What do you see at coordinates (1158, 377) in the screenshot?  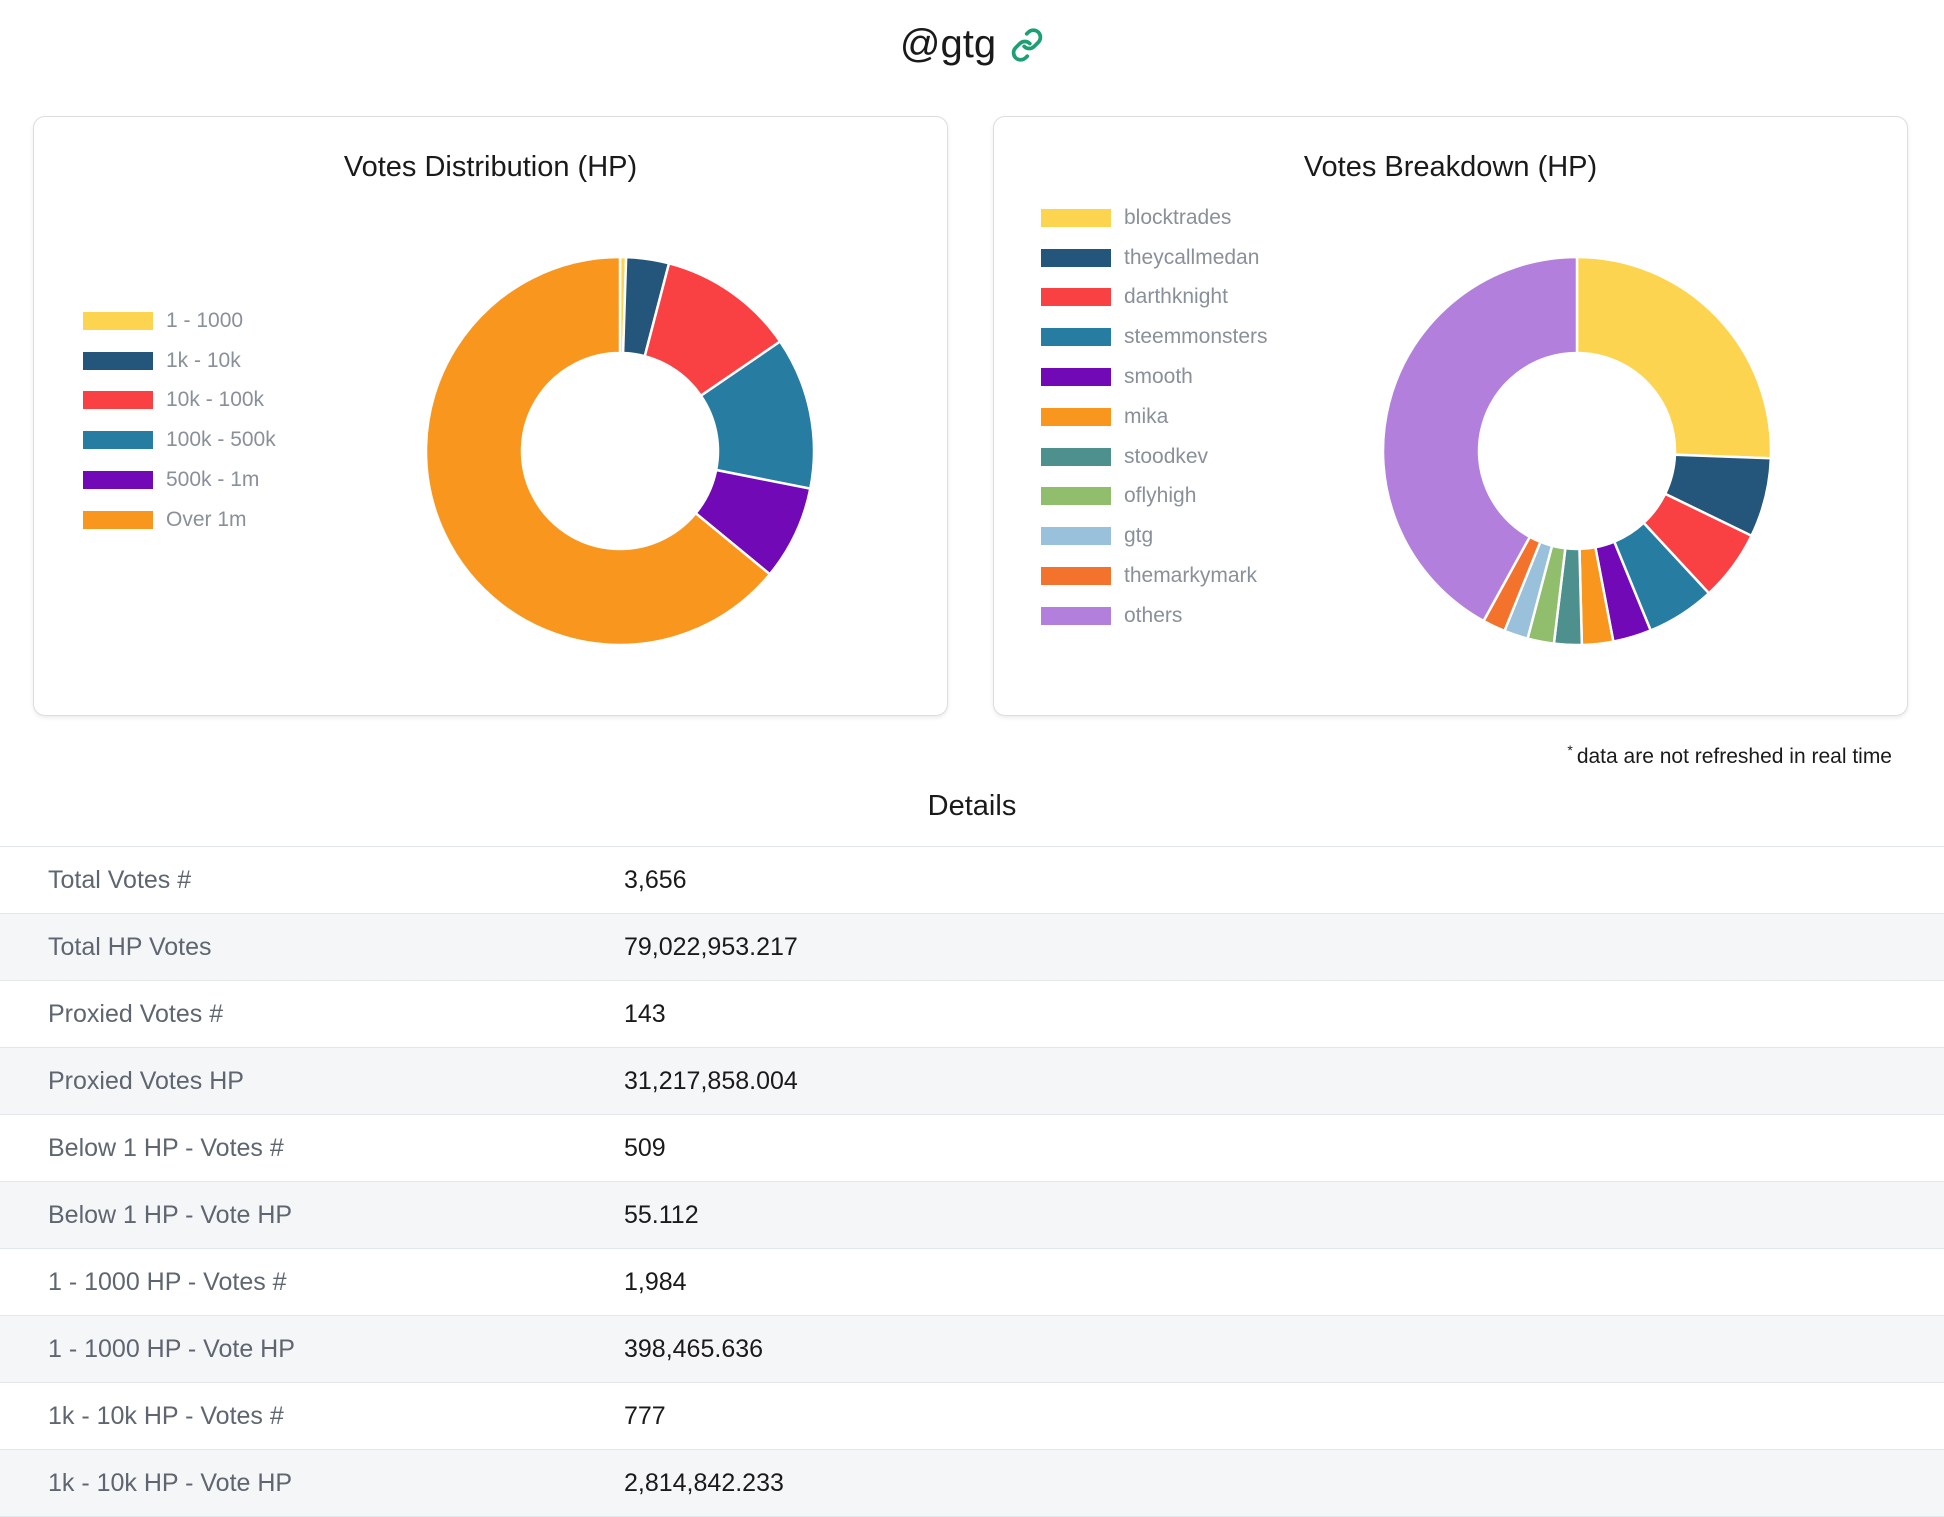 I see `legend-label: smooth` at bounding box center [1158, 377].